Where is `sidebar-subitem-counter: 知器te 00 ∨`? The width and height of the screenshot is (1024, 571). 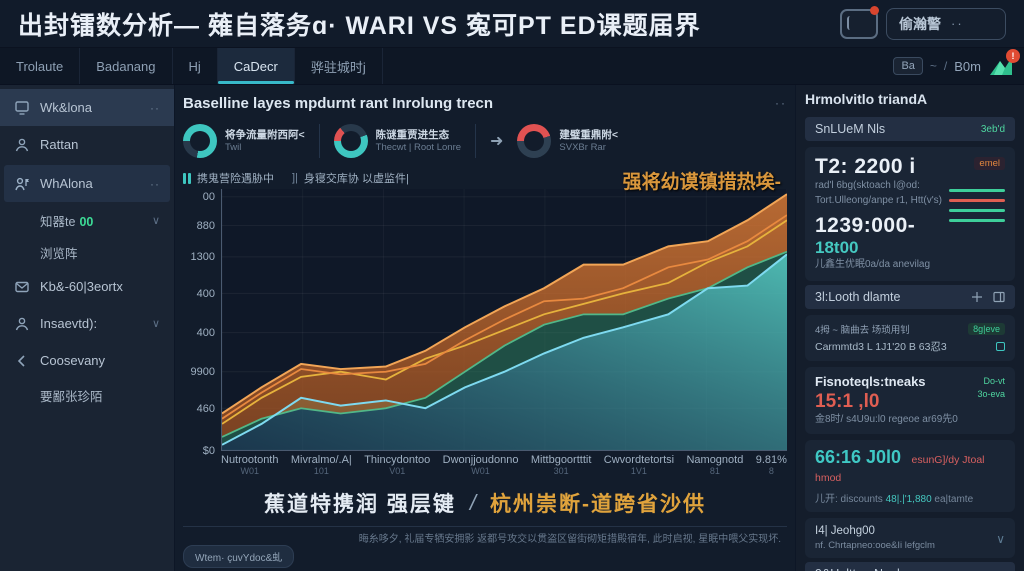
sidebar-subitem-counter: 知器te 00 ∨ is located at coordinates (100, 221).